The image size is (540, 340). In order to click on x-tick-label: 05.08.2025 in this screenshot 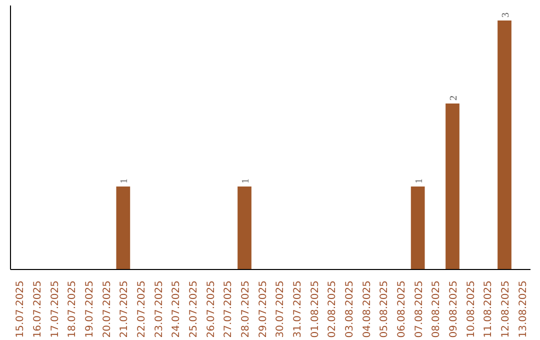, I will do `click(384, 309)`.